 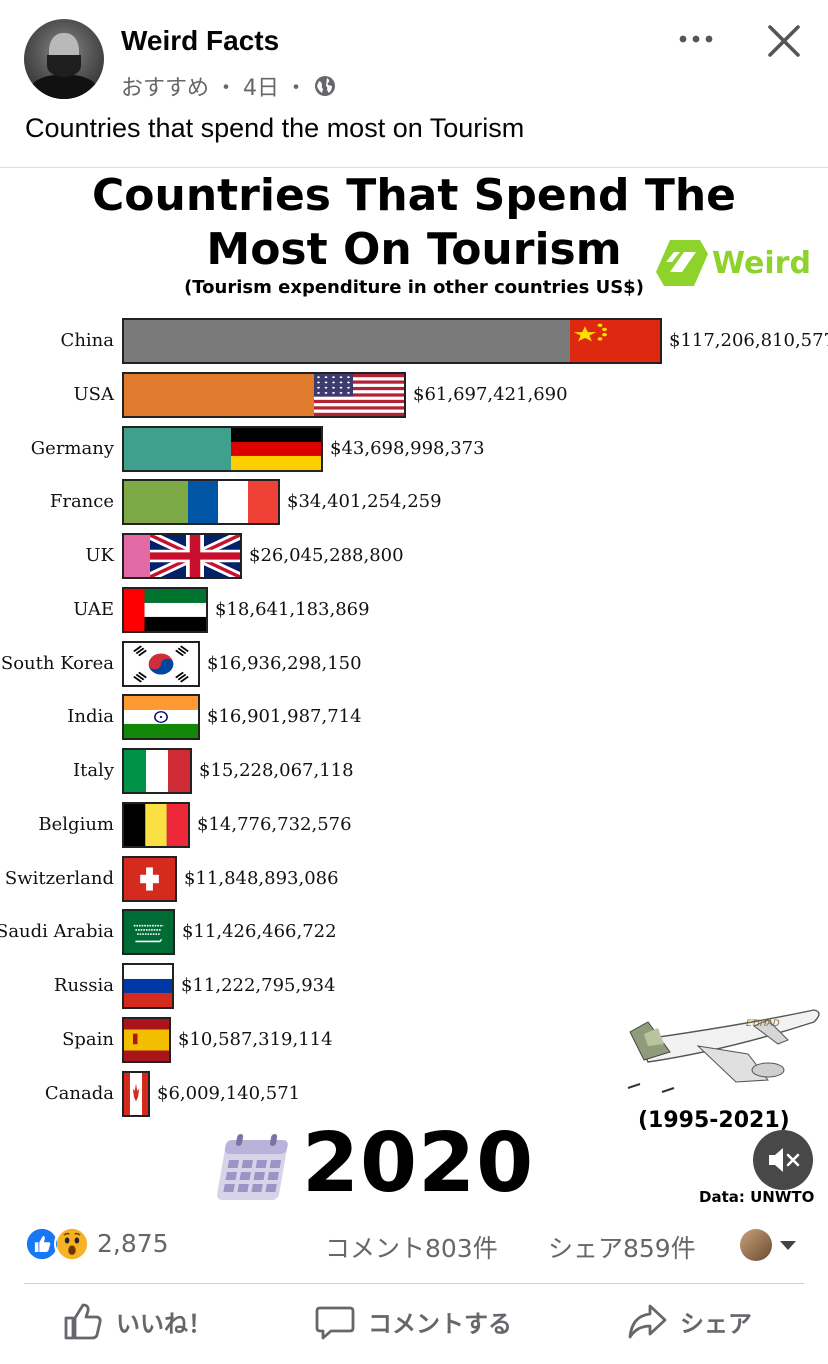 I want to click on bar-value: $26,045,288,800, so click(x=326, y=555).